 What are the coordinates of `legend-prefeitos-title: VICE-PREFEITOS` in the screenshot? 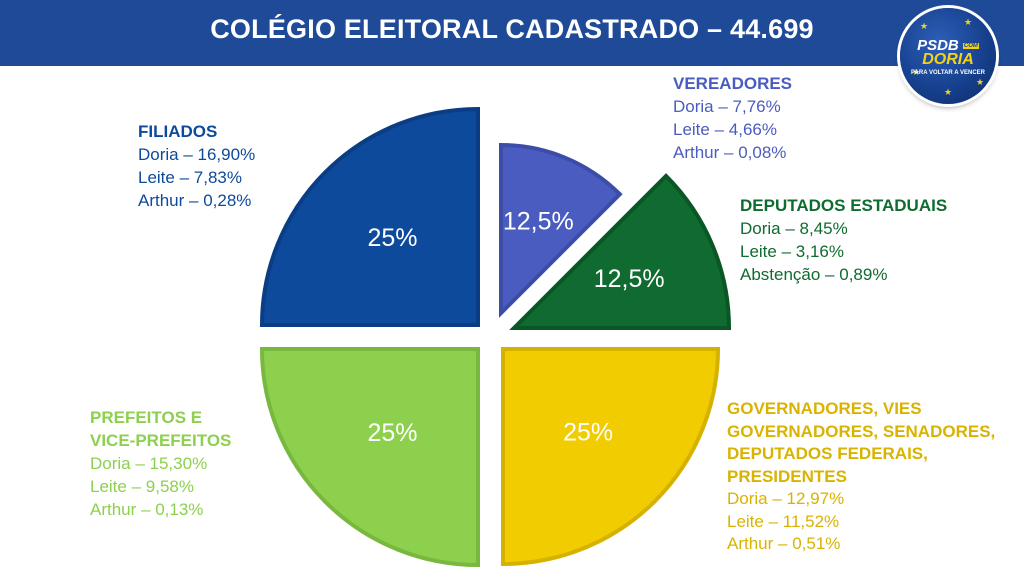 It's located at (161, 440).